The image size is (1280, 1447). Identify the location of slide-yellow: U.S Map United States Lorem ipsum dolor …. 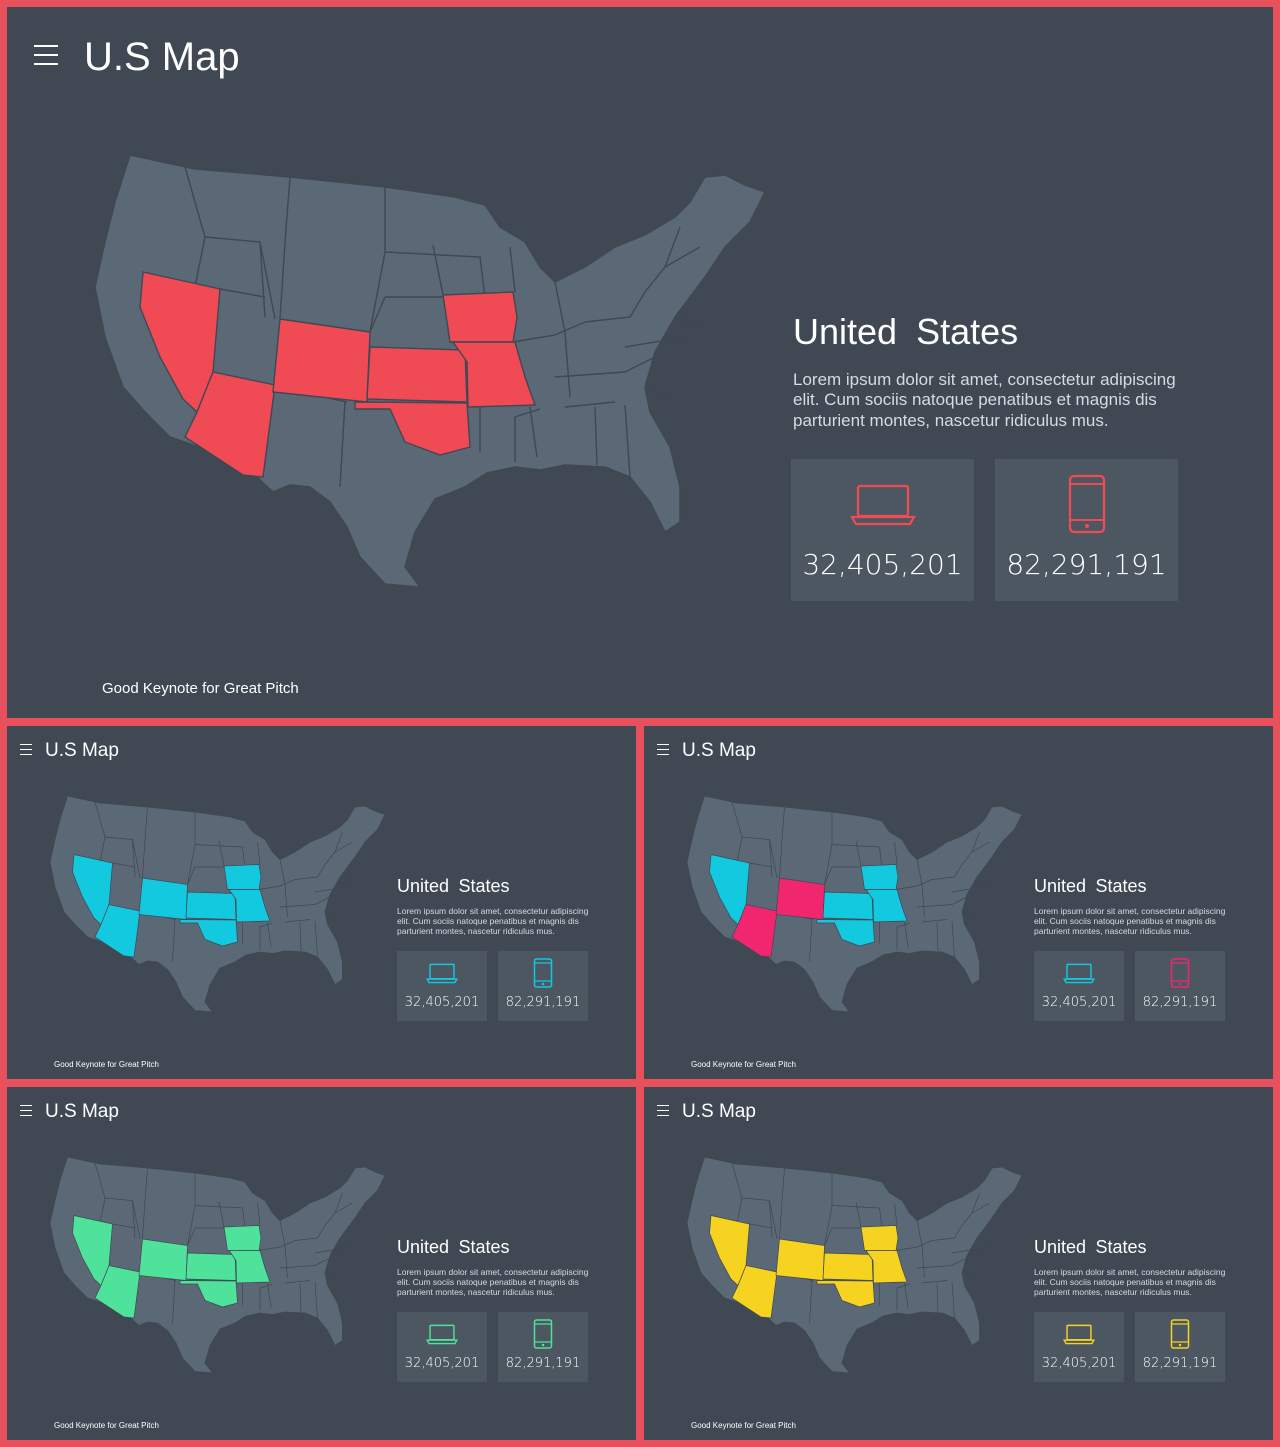
(958, 1263).